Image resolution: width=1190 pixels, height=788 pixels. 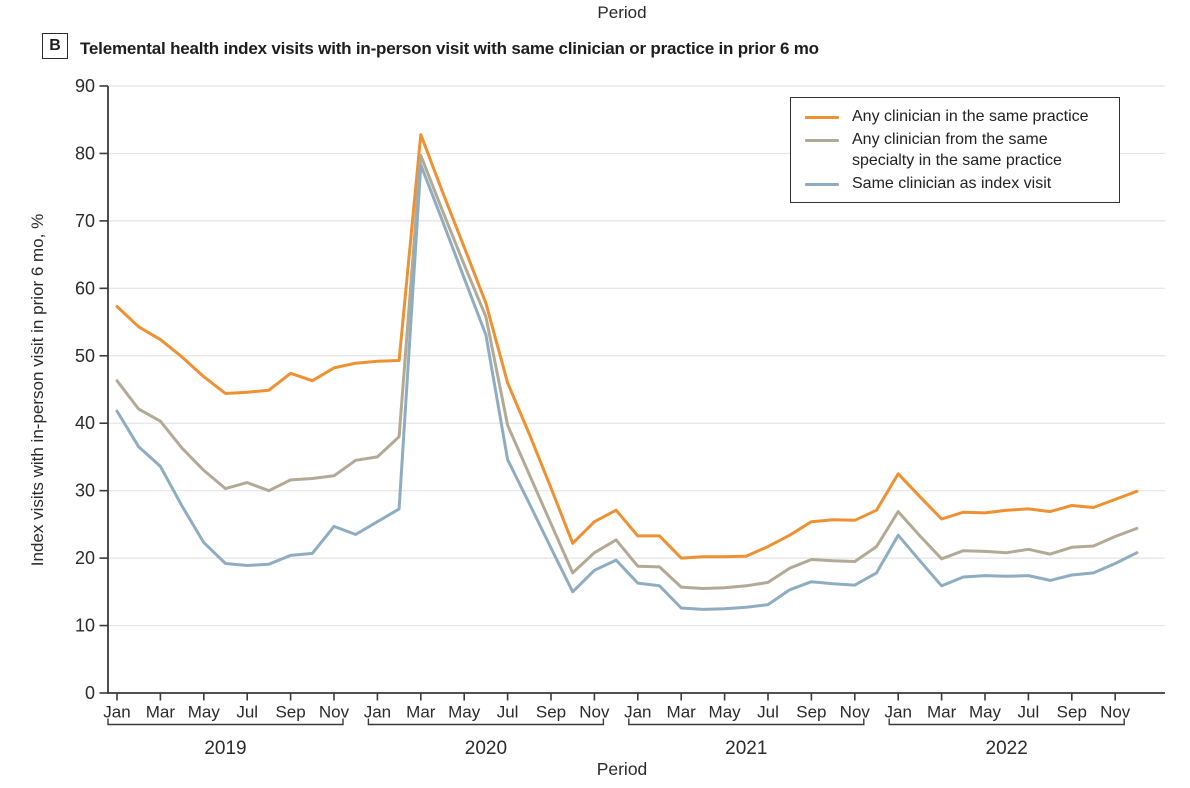 What do you see at coordinates (822, 117) in the screenshot?
I see `legend-swatch-orange` at bounding box center [822, 117].